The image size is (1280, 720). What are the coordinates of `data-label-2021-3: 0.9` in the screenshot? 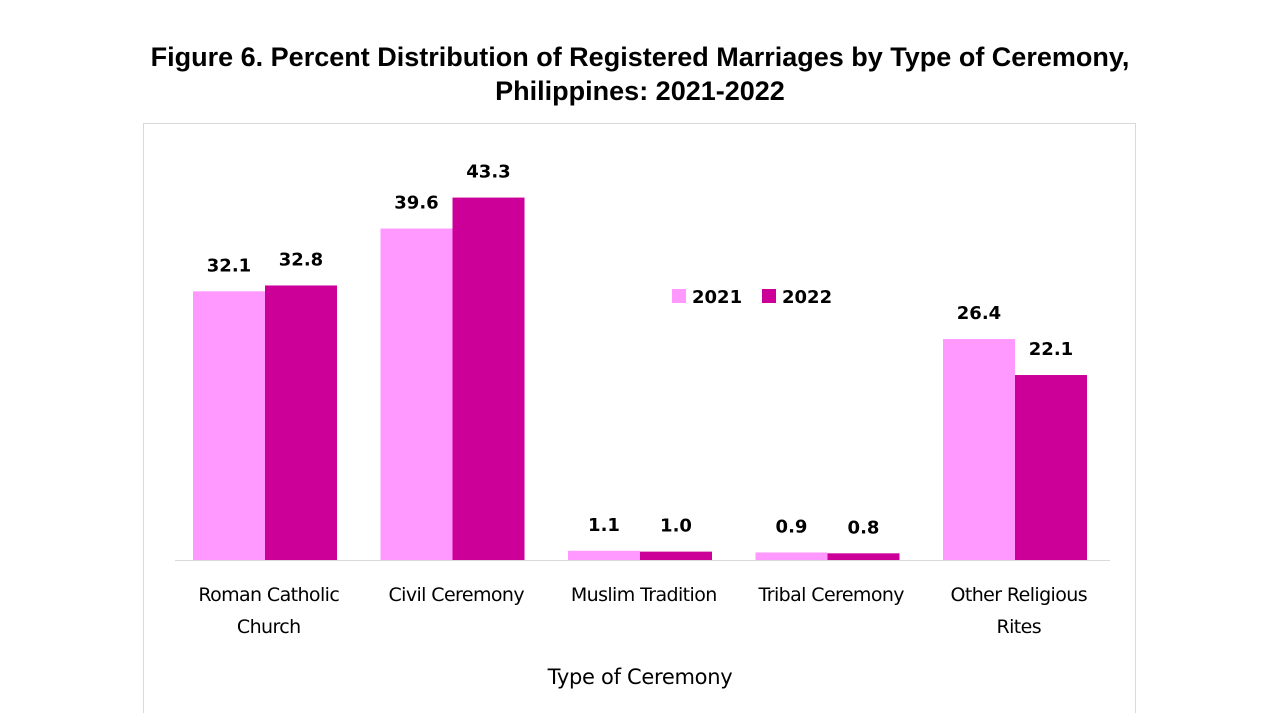 It's located at (792, 526).